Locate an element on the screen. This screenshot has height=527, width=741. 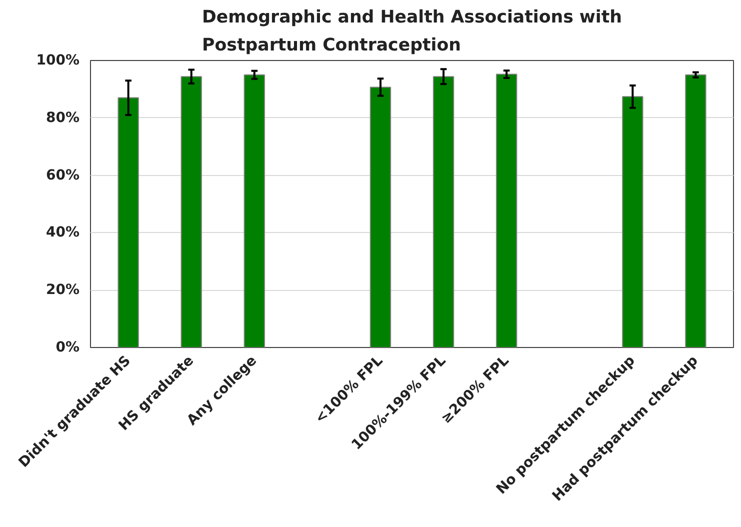
y-tick-label: 0% is located at coordinates (68, 348).